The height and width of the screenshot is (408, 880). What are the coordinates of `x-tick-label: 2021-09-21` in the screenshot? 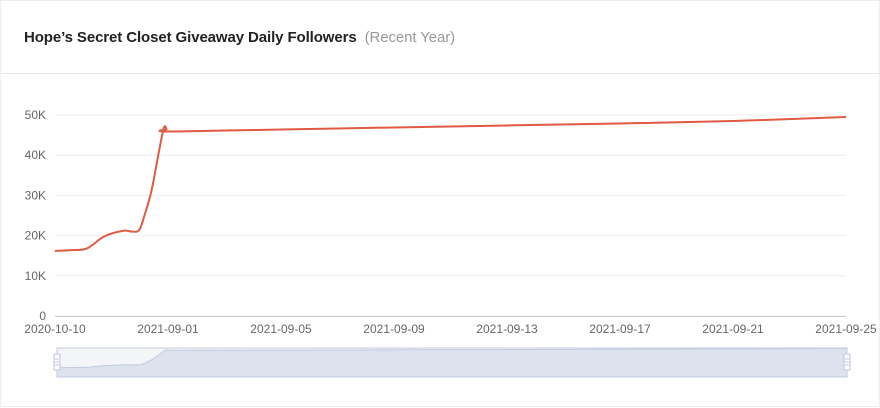 It's located at (733, 329).